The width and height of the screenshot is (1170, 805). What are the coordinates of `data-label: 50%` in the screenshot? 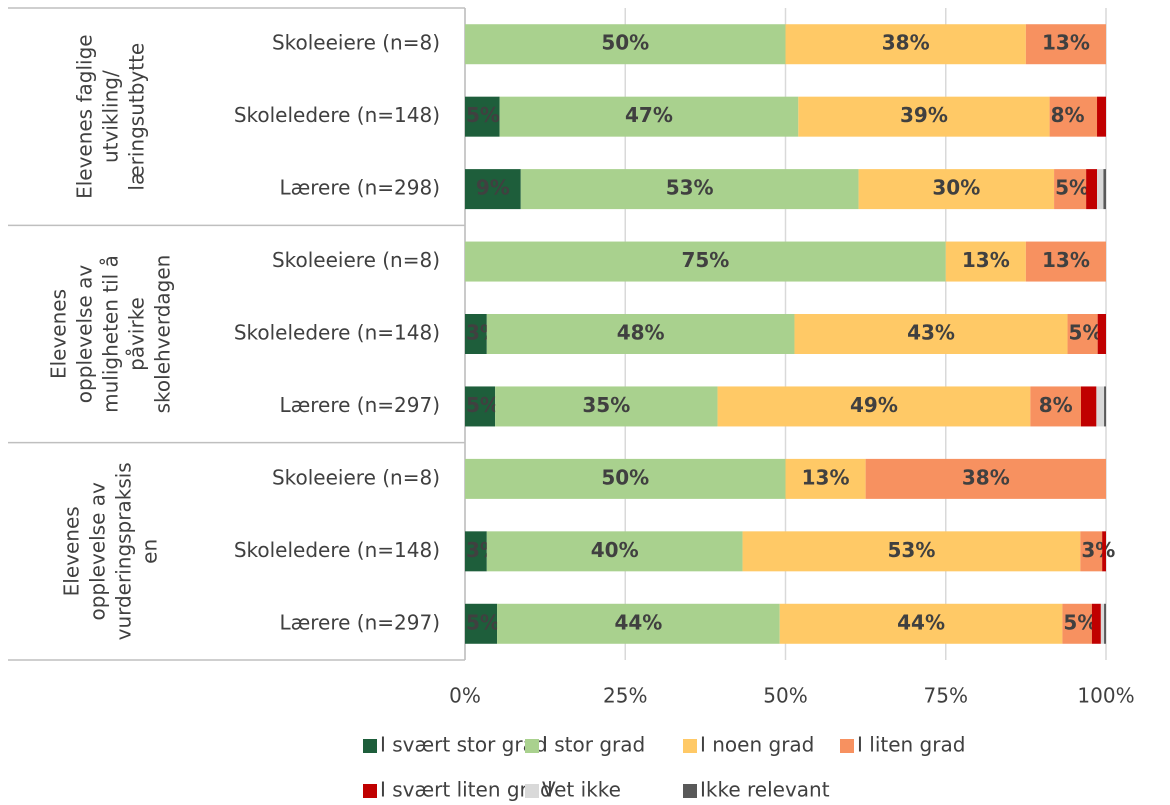 It's located at (625, 43).